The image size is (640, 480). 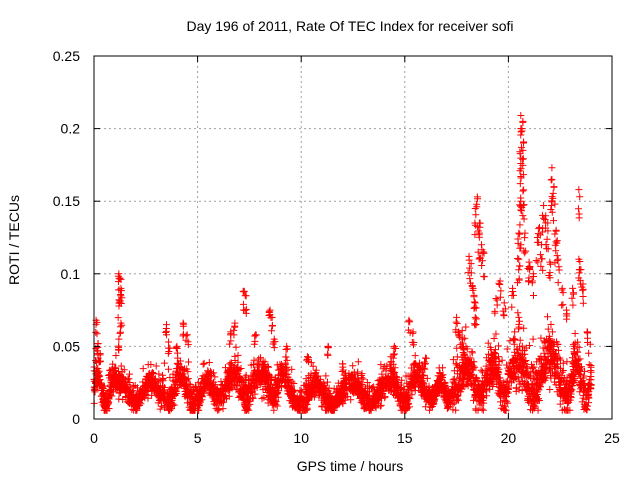 What do you see at coordinates (66, 346) in the screenshot?
I see `y-tick-label: 0.05` at bounding box center [66, 346].